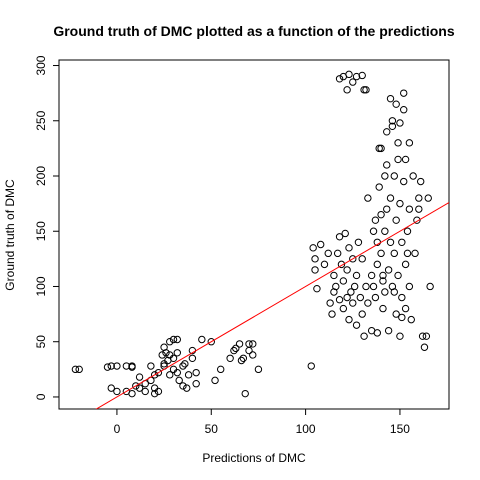 Image resolution: width=480 pixels, height=480 pixels. Describe the element at coordinates (41, 231) in the screenshot. I see `y-tick-label: 150` at that location.